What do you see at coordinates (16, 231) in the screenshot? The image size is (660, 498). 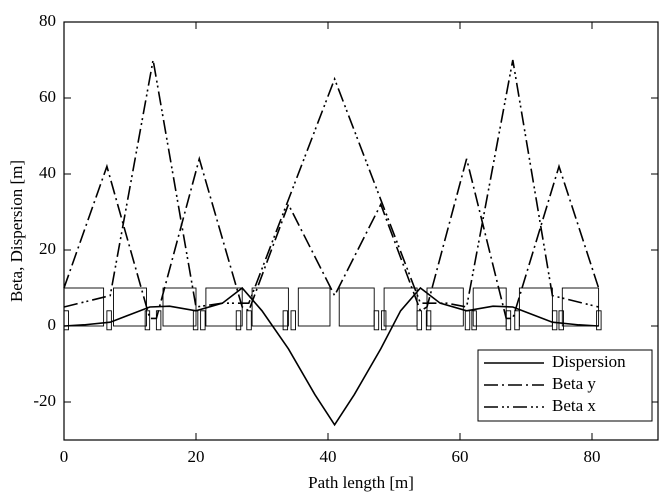 I see `y-axis-label: Beta, Dispersion [m]` at bounding box center [16, 231].